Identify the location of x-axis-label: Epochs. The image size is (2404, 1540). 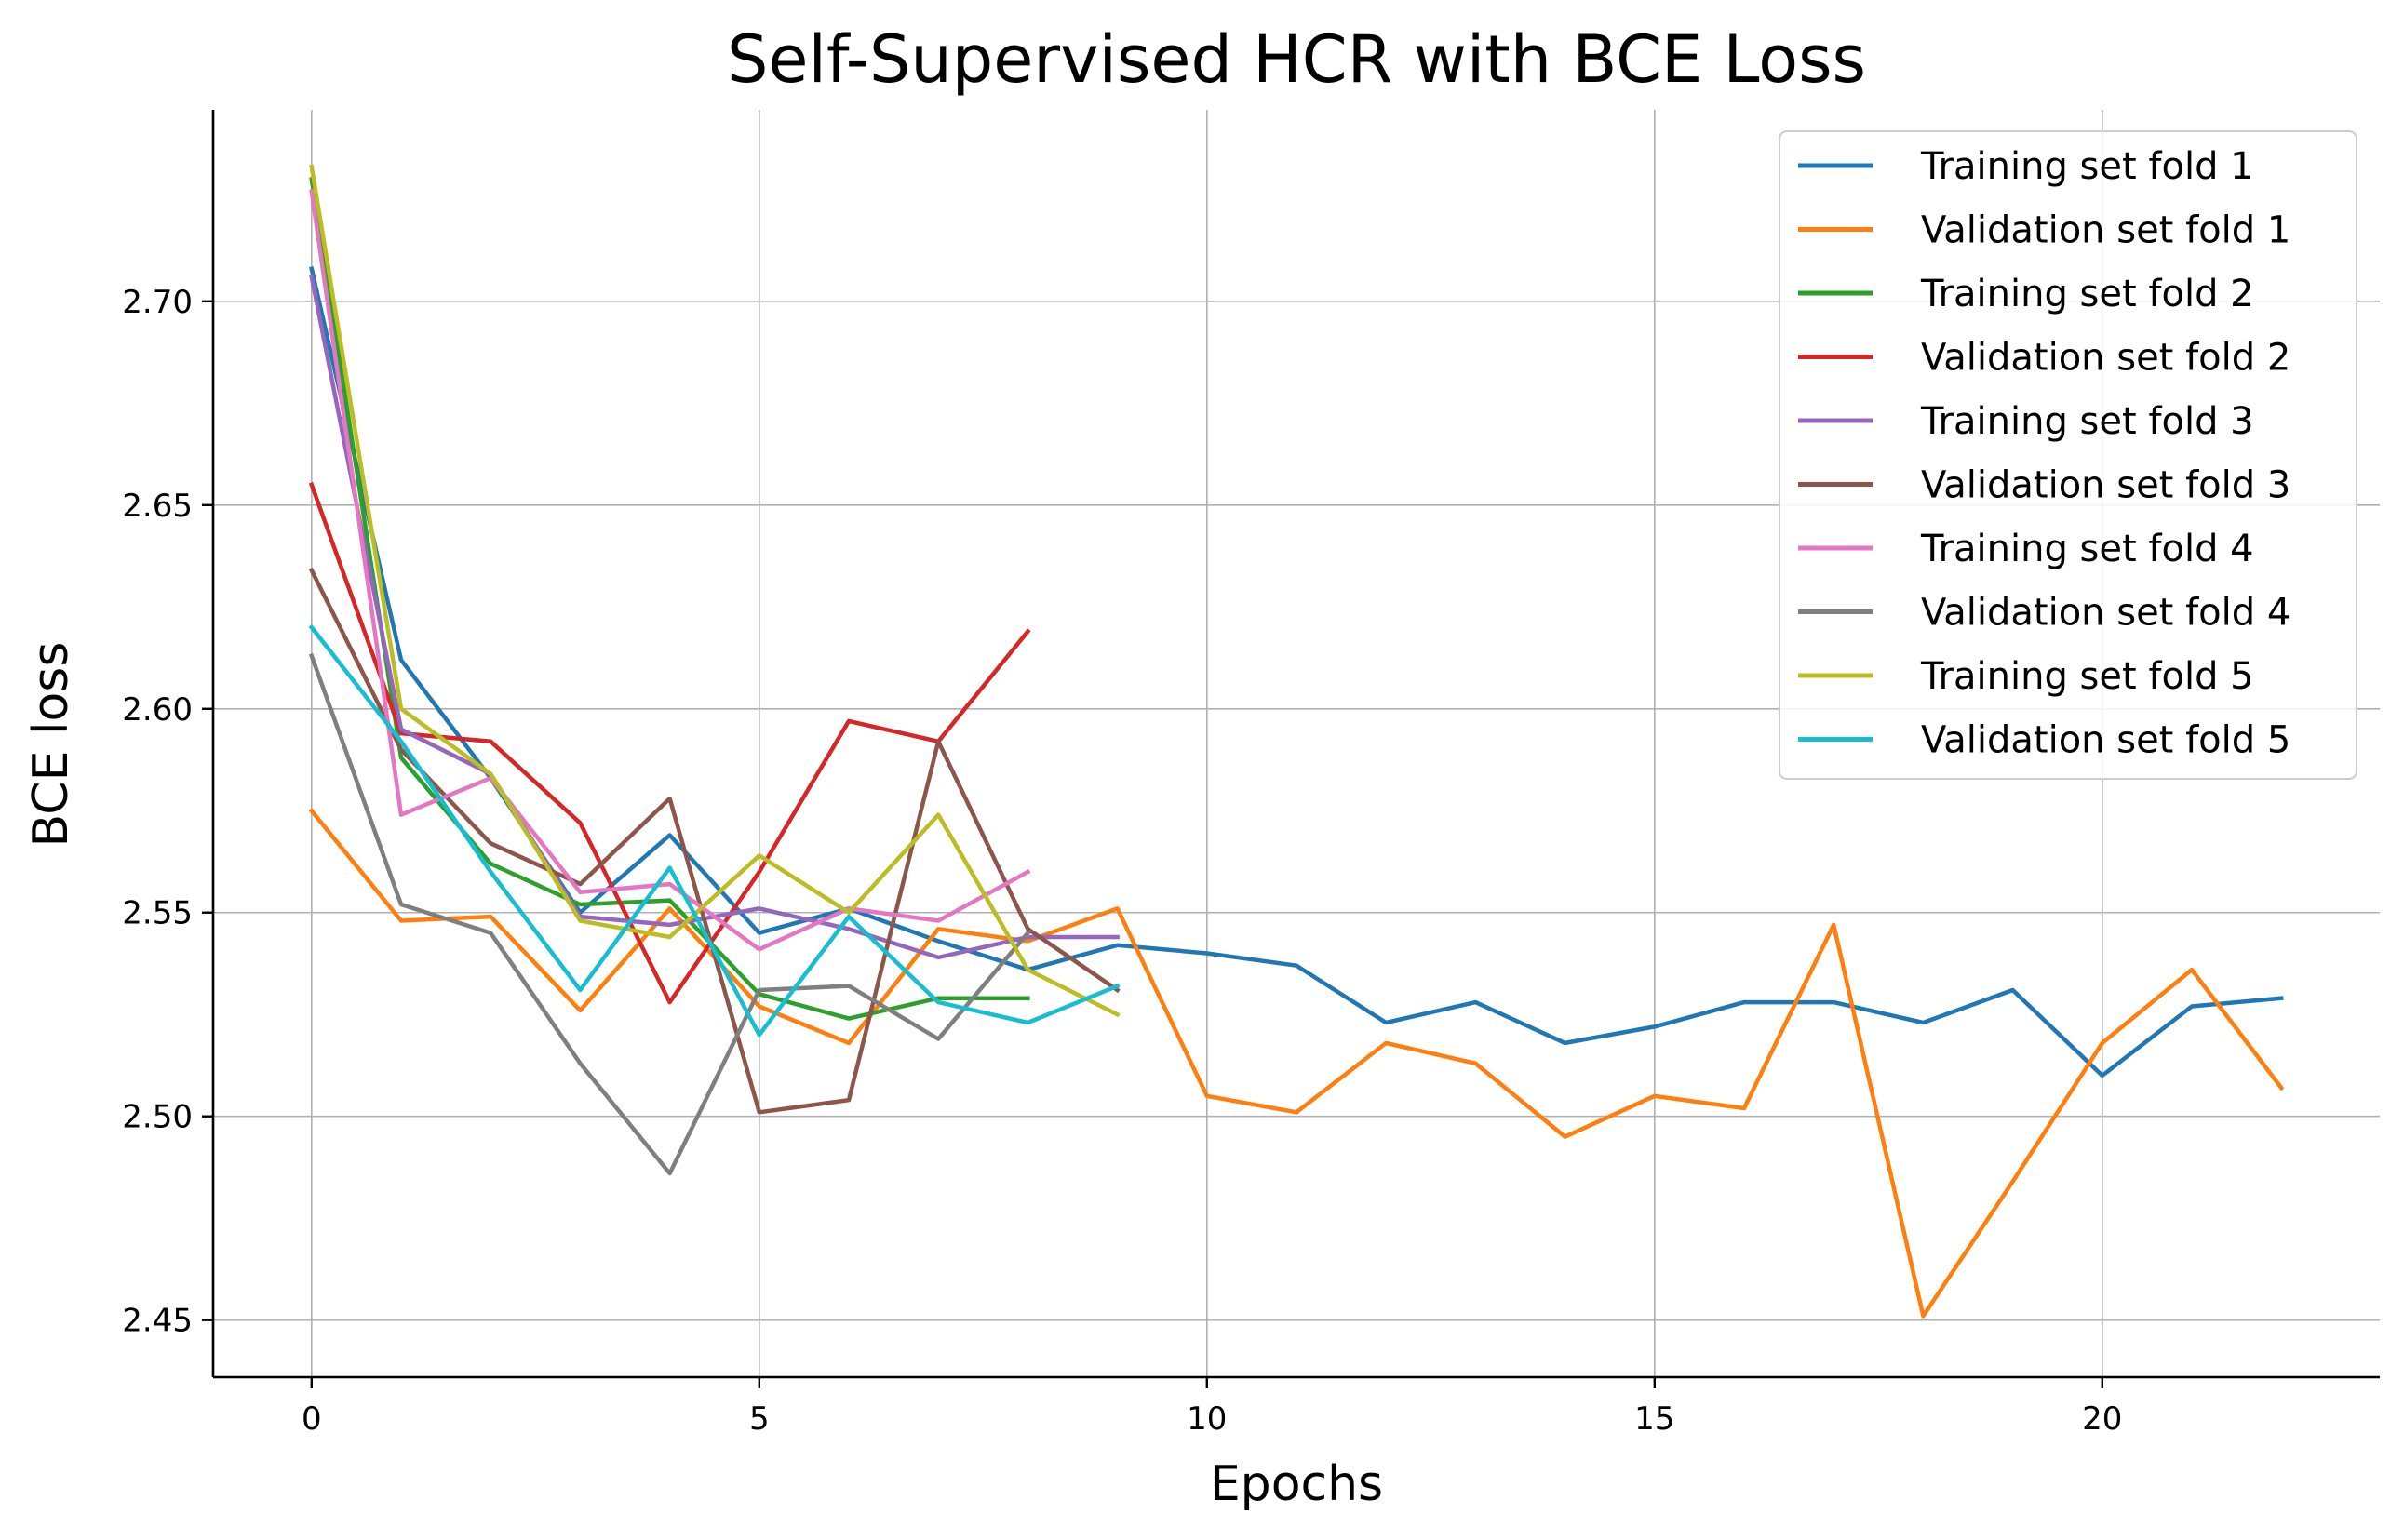
(1296, 1484).